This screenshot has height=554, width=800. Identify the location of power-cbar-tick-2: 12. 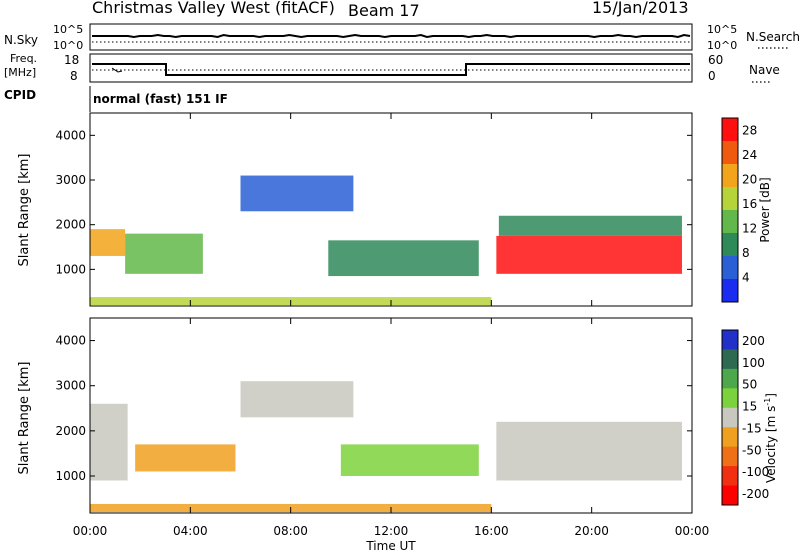
(749, 228).